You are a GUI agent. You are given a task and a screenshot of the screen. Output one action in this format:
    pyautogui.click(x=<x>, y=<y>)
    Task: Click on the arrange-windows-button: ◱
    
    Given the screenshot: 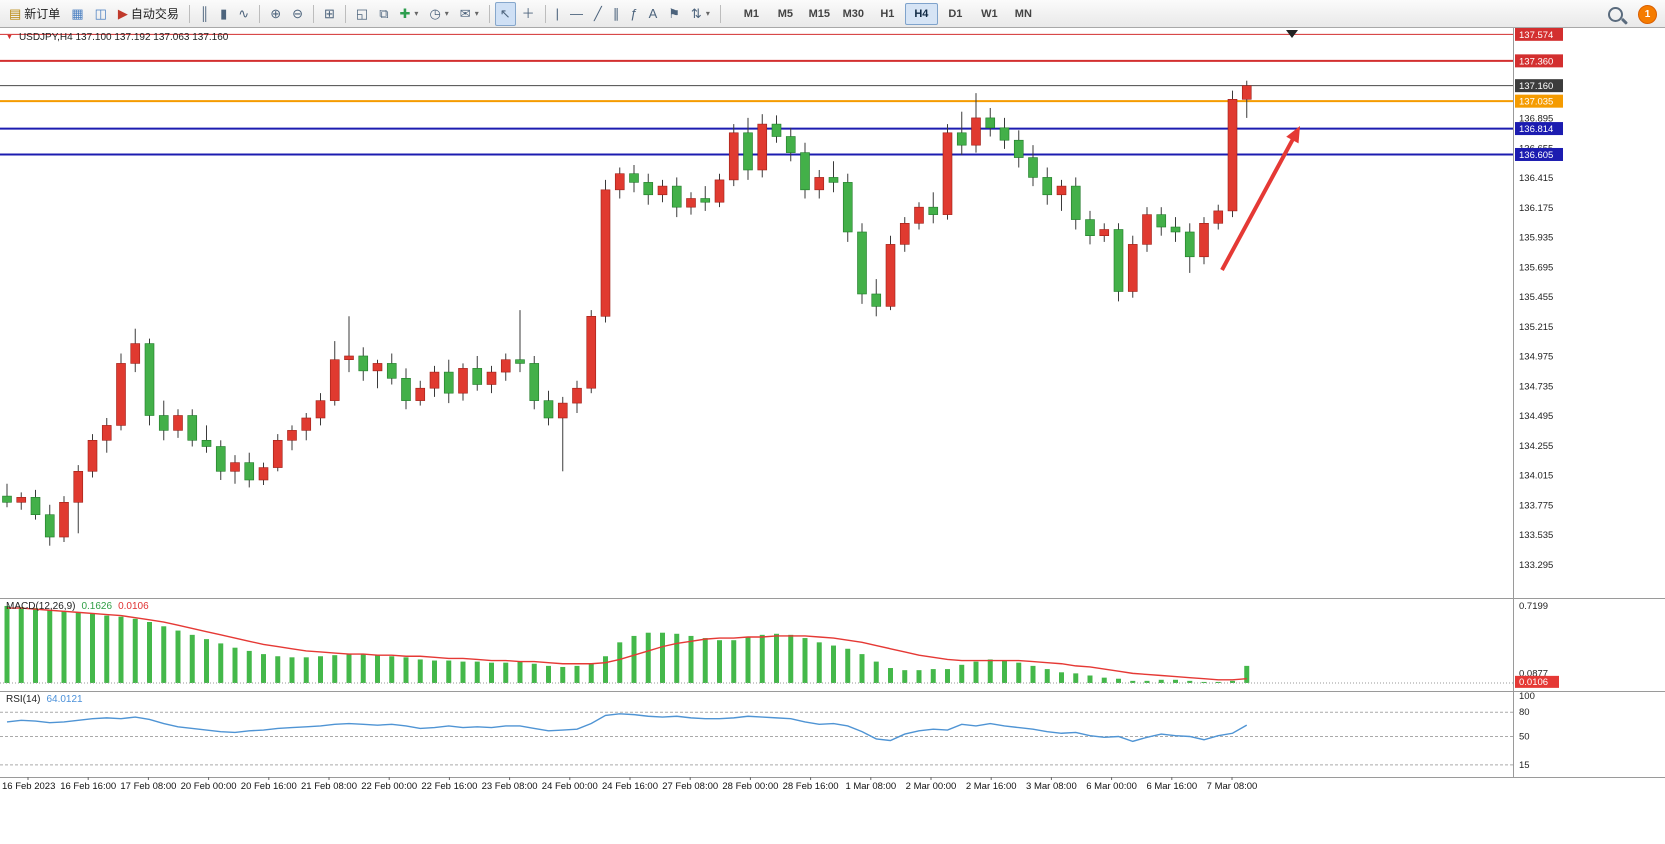 What is the action you would take?
    pyautogui.click(x=362, y=14)
    